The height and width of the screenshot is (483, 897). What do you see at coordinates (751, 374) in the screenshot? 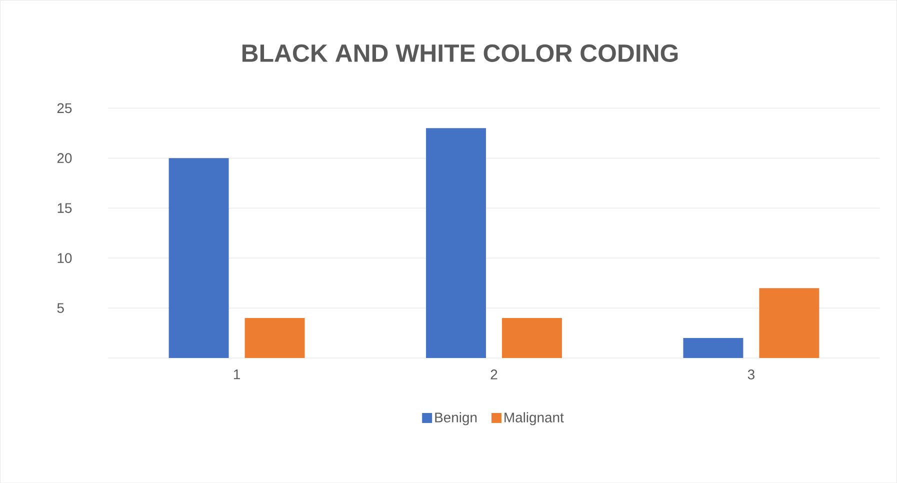
I see `x-tick-label: 3` at bounding box center [751, 374].